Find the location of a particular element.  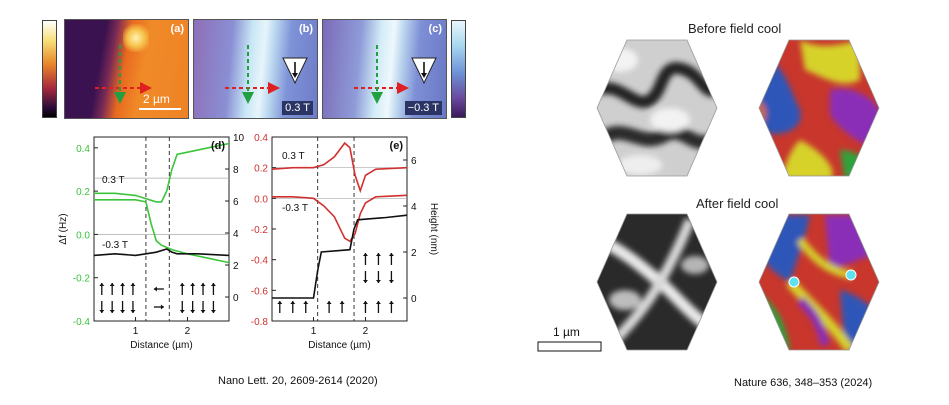

left-tick-label: -0.8 is located at coordinates (260, 322).